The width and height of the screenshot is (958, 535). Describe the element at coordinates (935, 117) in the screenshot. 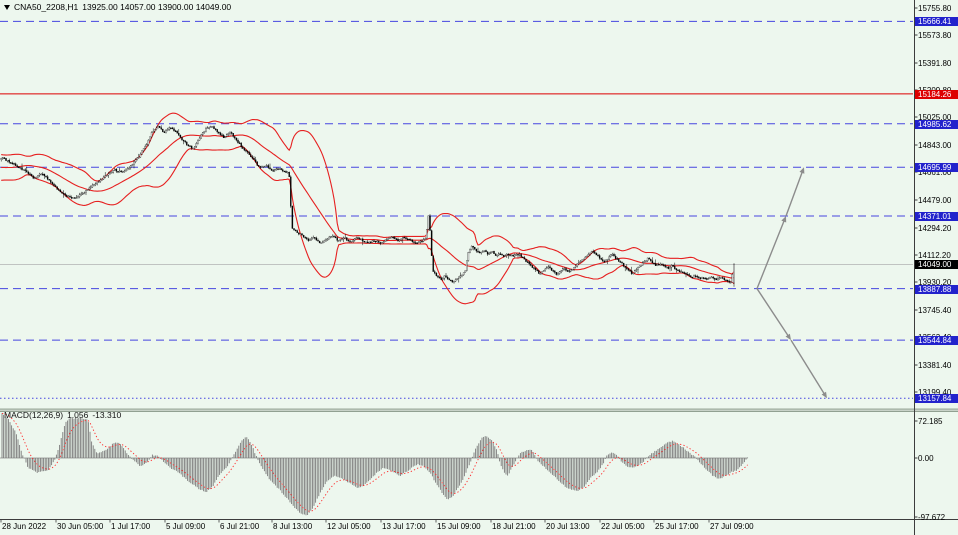

I see `price-axis-label: 15025.00` at that location.